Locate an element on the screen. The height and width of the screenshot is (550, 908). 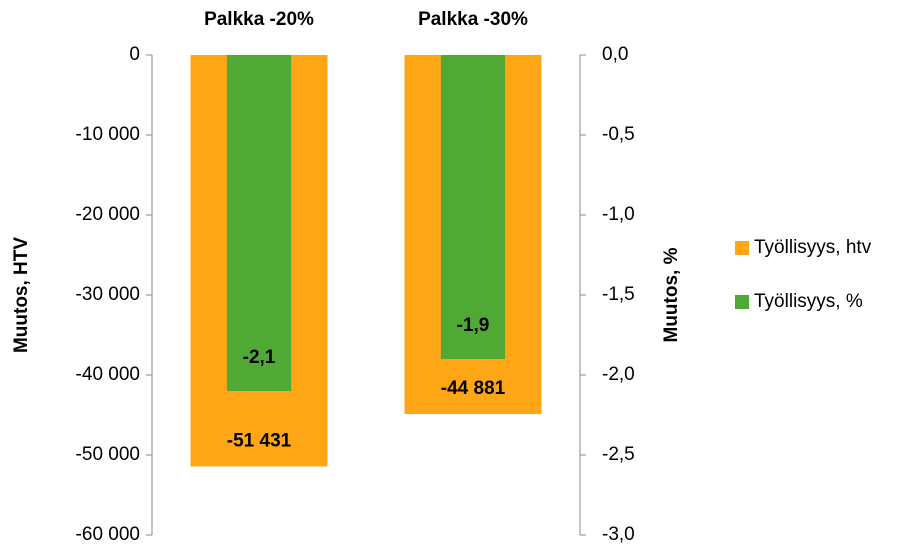
legend-label: Työllisyys, htv is located at coordinates (813, 247).